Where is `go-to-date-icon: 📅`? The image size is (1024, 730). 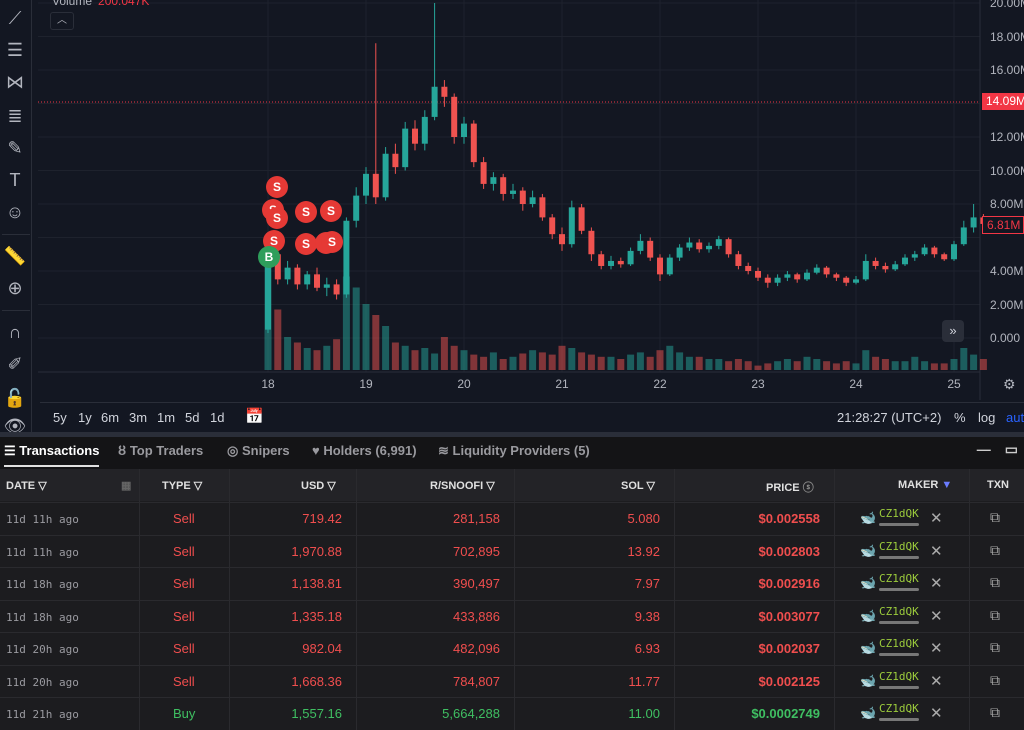
go-to-date-icon: 📅 is located at coordinates (254, 416).